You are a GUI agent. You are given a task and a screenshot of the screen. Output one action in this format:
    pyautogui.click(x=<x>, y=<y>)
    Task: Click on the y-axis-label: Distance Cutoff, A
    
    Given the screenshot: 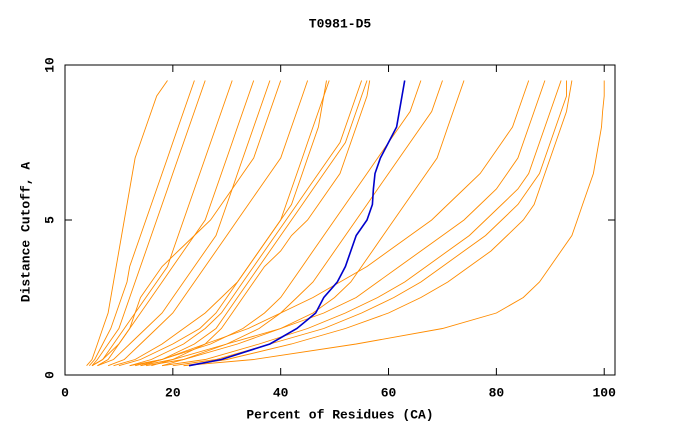 What is the action you would take?
    pyautogui.click(x=25, y=232)
    